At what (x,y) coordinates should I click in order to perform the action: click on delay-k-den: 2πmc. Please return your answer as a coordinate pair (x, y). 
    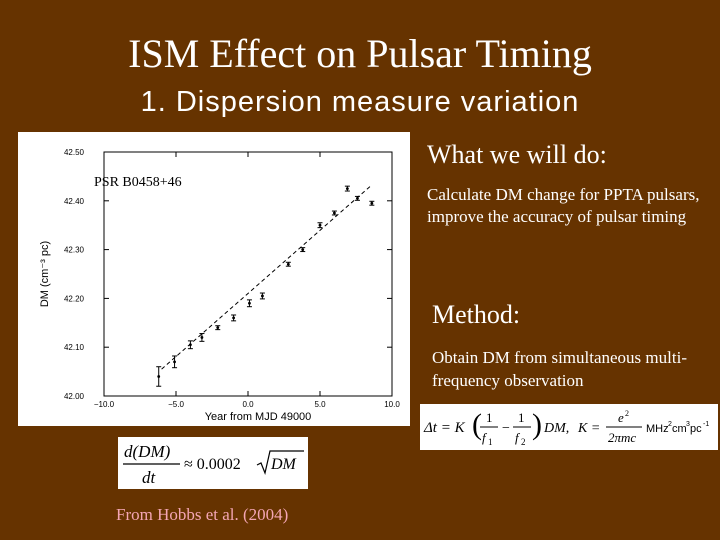
    Looking at the image, I should click on (622, 437).